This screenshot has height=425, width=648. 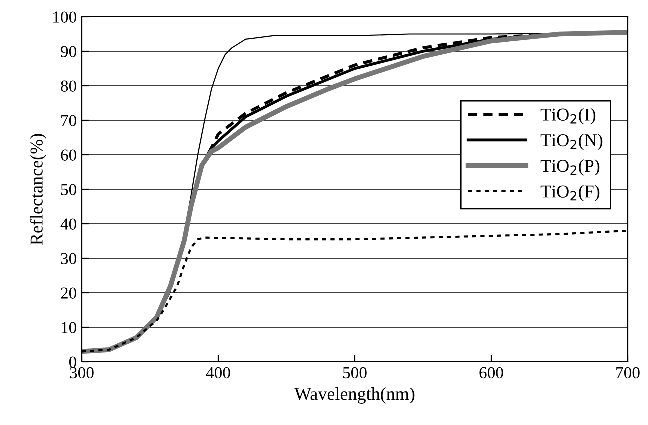 What do you see at coordinates (65, 17) in the screenshot?
I see `y-tick-label: 100` at bounding box center [65, 17].